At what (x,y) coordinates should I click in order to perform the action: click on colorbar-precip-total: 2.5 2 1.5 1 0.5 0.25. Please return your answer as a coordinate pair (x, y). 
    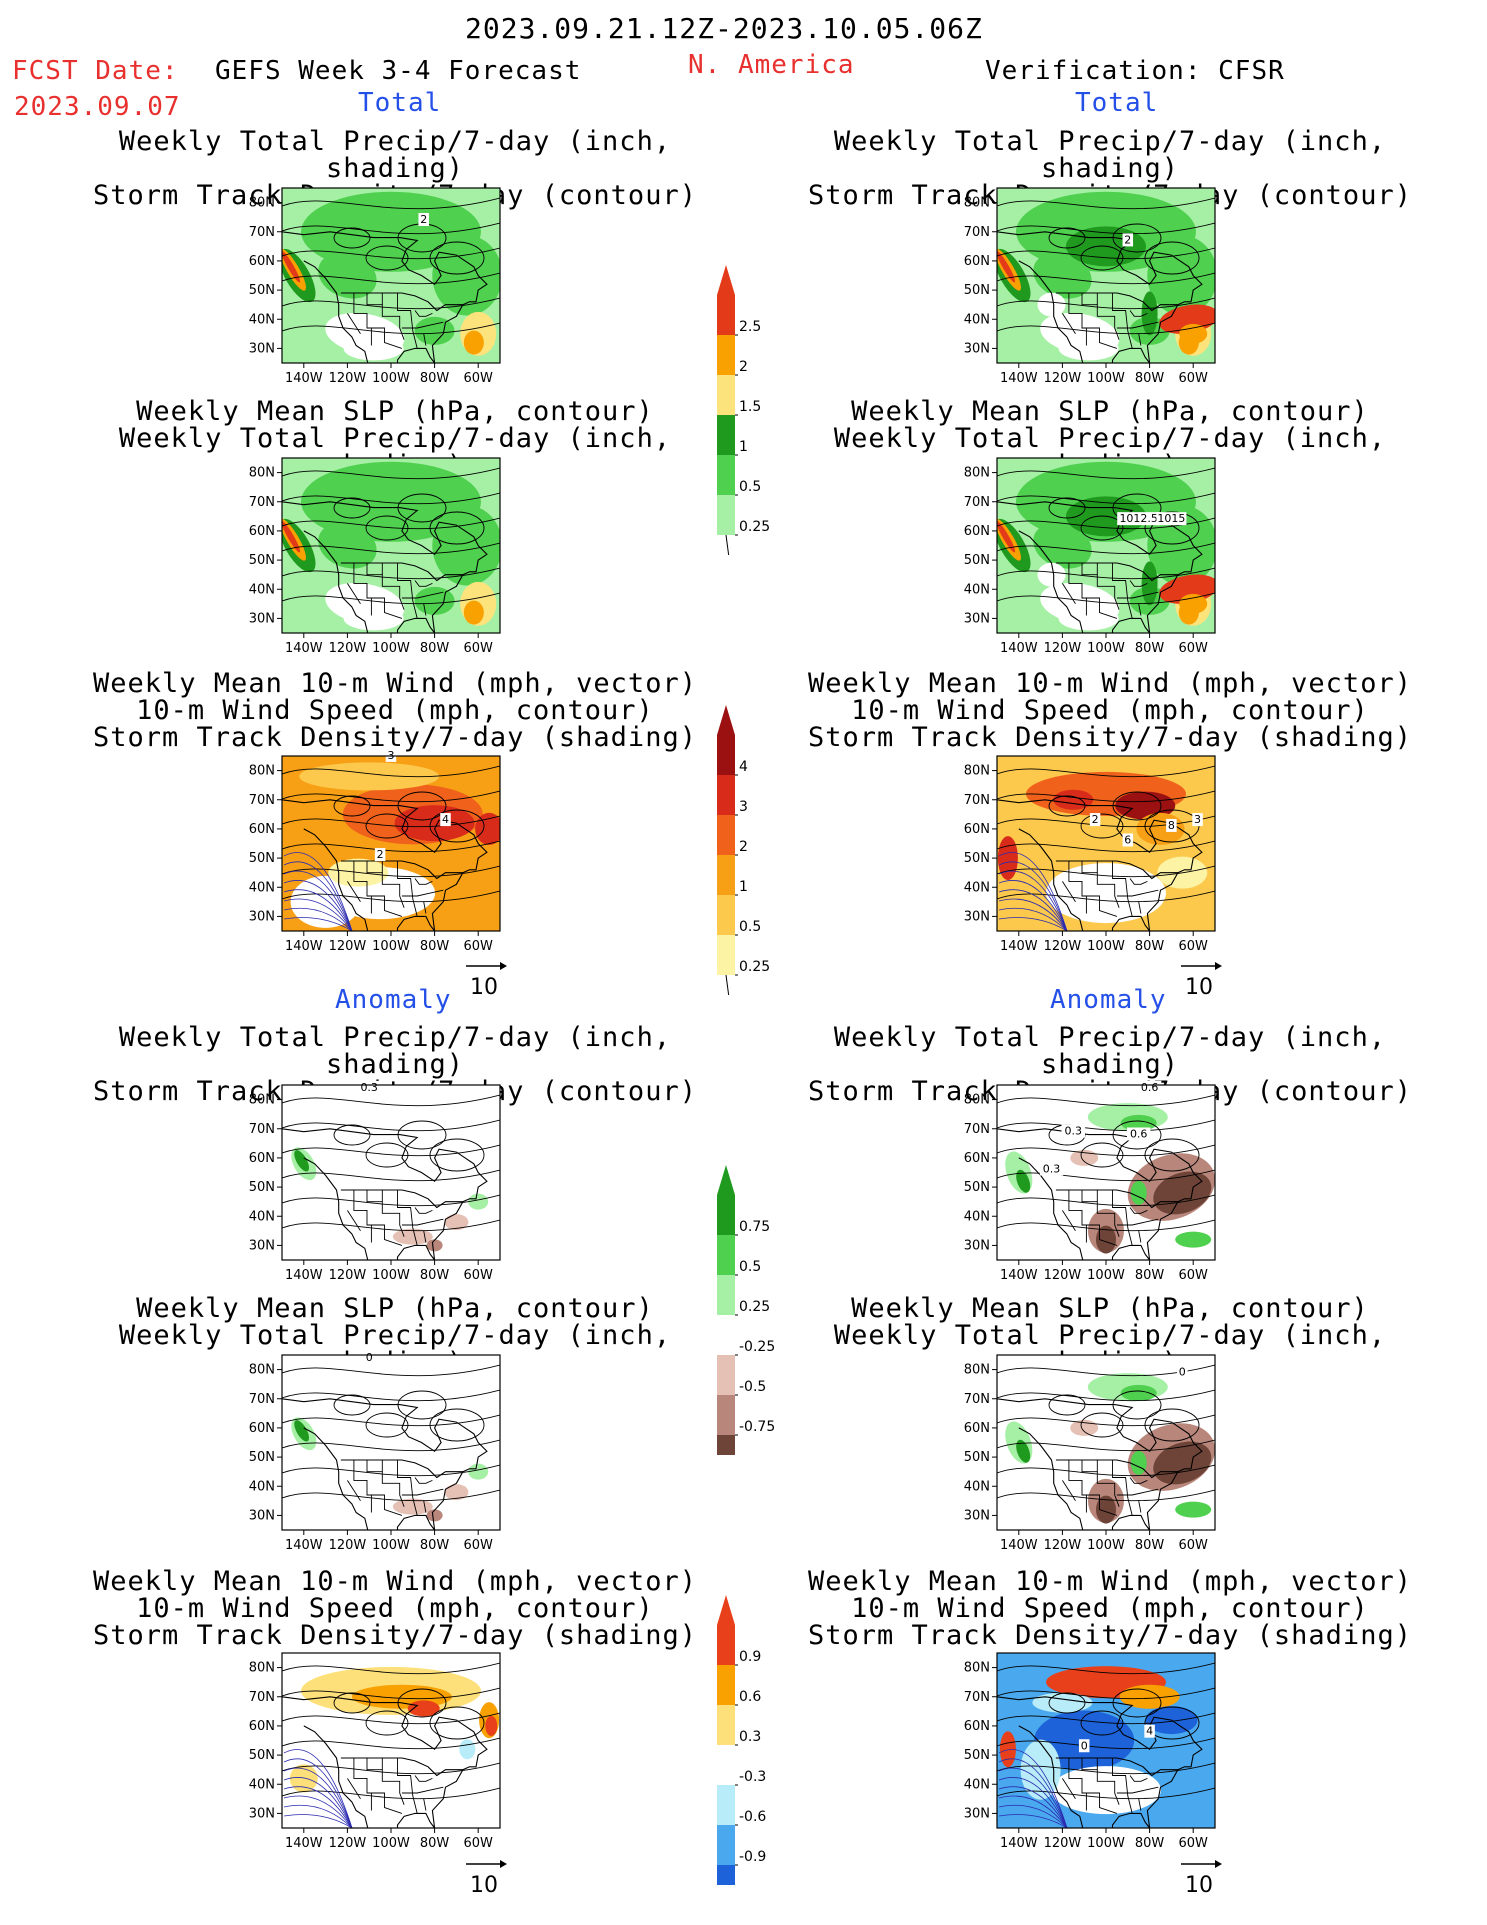
    Looking at the image, I should click on (743, 410).